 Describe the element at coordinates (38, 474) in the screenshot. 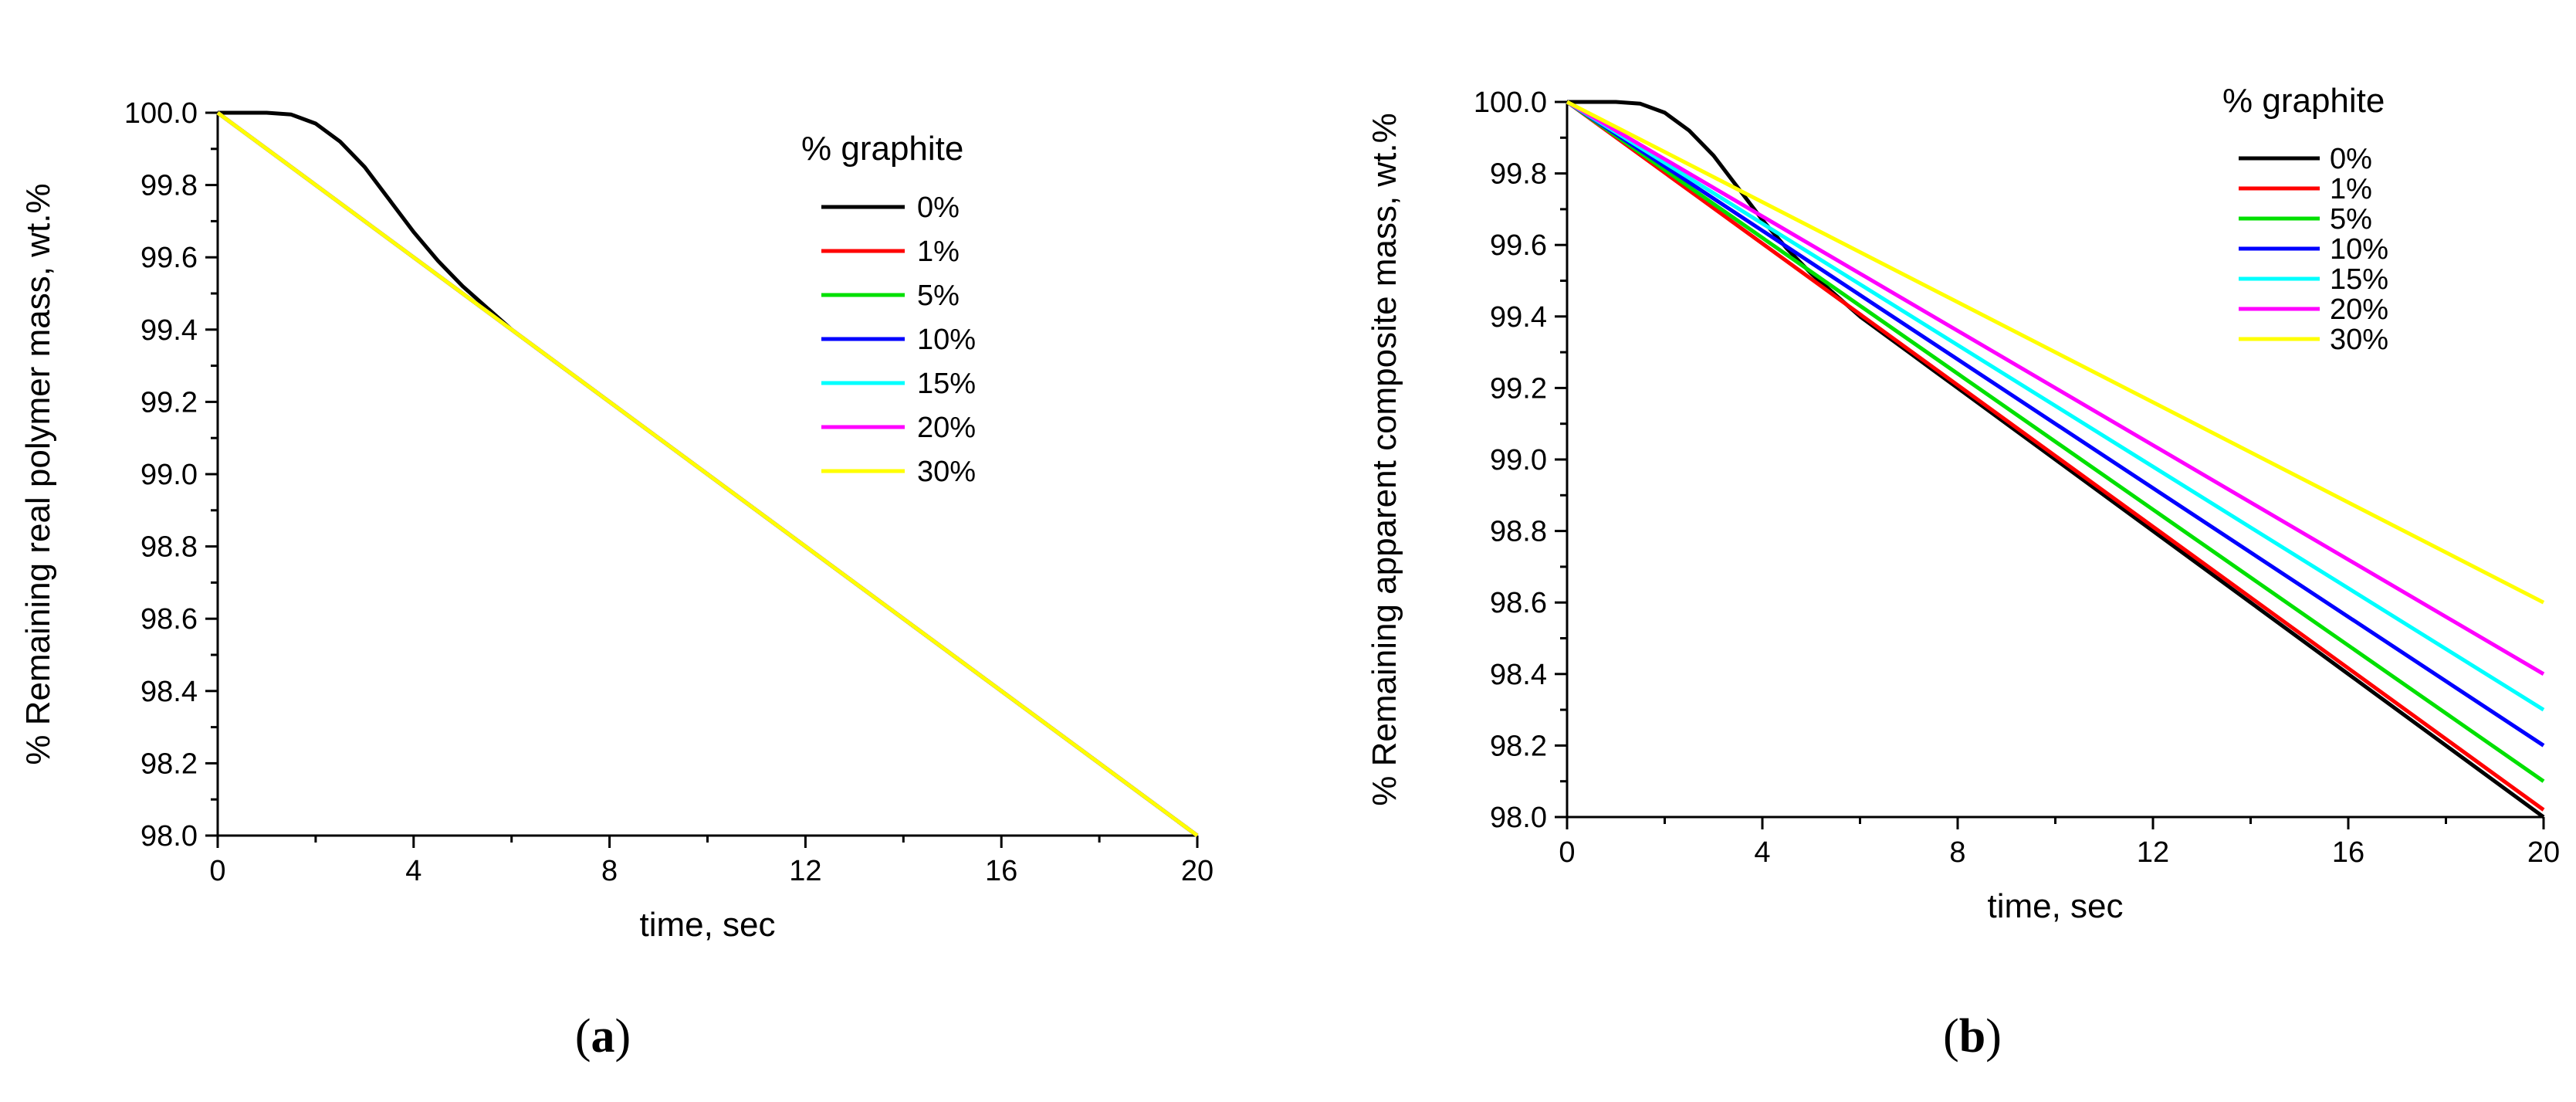

I see `y-axis-title: % Remaining real polymer mass, wt.%` at that location.